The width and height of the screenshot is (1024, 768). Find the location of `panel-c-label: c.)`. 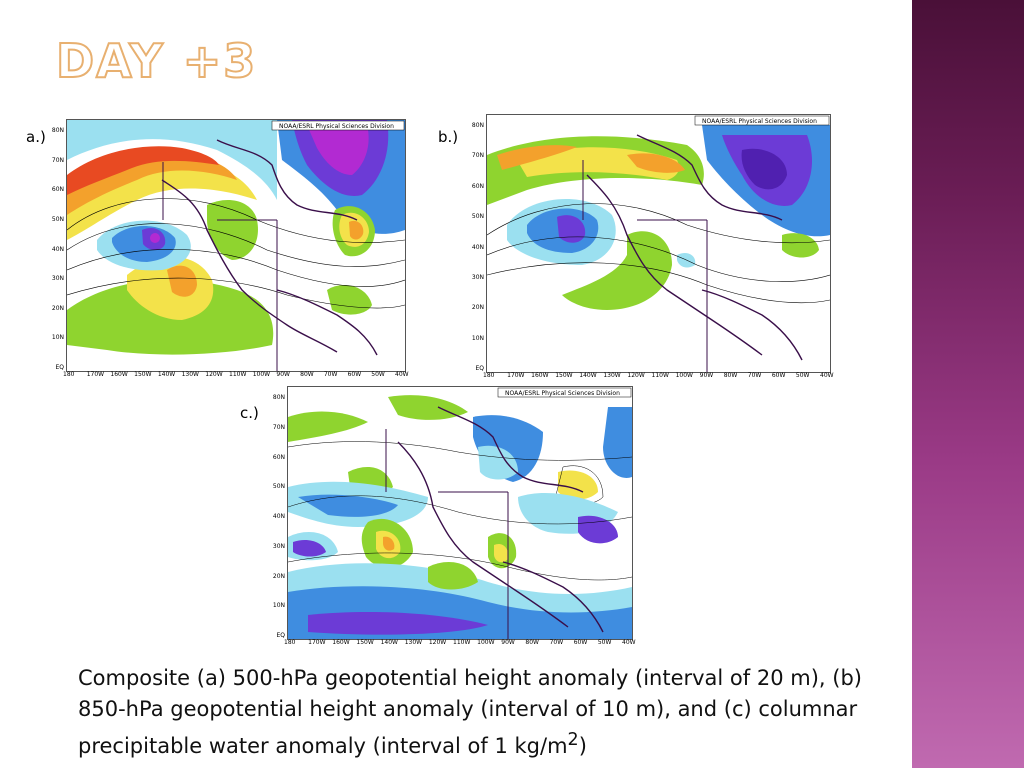

panel-c-label: c.) is located at coordinates (249, 413).